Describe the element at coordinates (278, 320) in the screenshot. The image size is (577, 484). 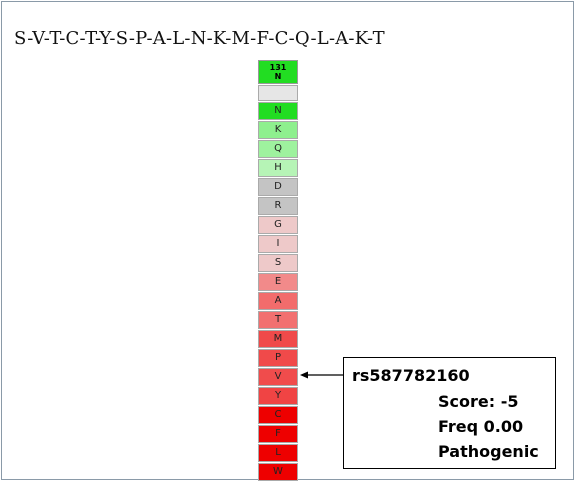
I see `substitution-cell-t: T` at that location.